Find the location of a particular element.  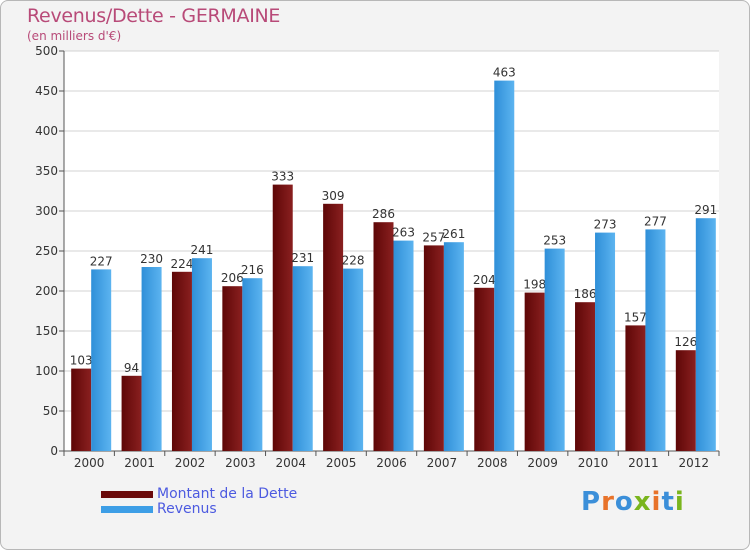

data-label: 241 is located at coordinates (202, 250).